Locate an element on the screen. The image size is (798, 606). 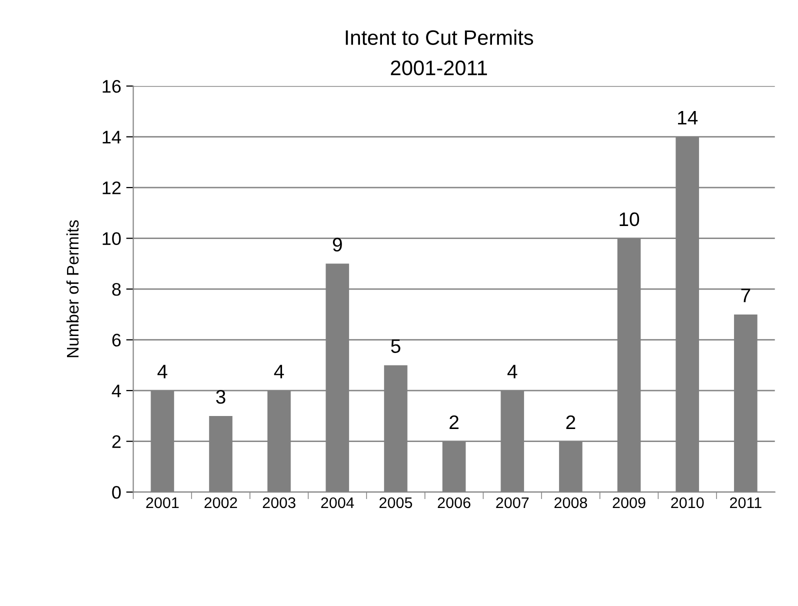
x-tick-label: 2007 is located at coordinates (512, 502).